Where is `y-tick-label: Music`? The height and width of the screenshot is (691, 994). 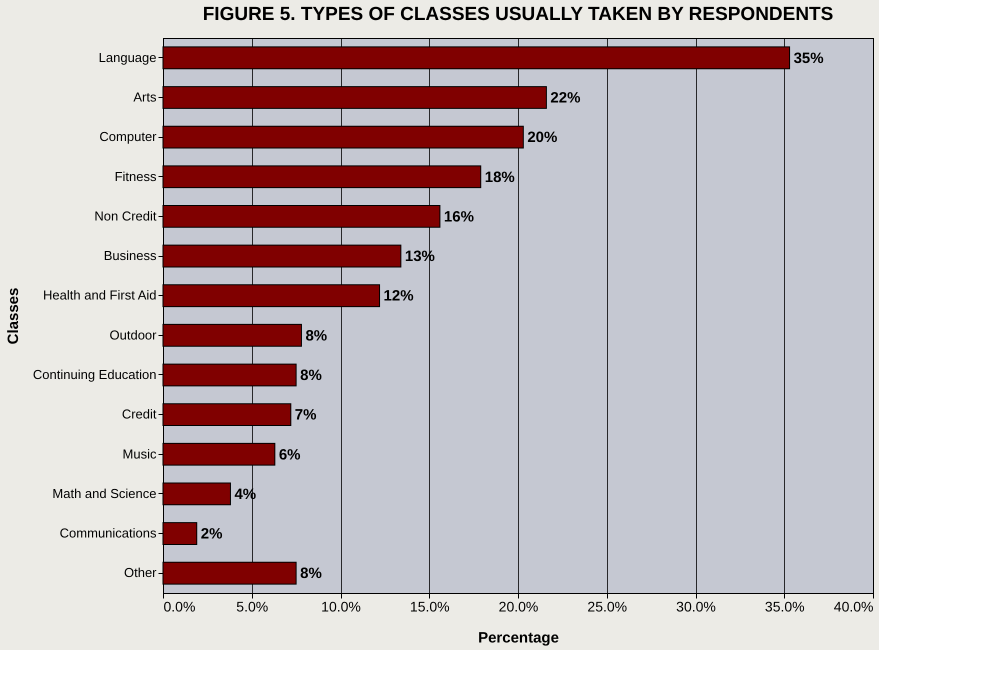
y-tick-label: Music is located at coordinates (139, 454).